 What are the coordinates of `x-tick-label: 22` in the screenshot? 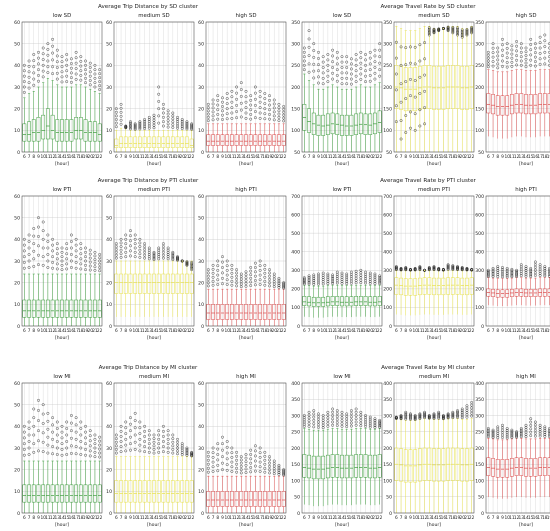 It's located at (380, 157).